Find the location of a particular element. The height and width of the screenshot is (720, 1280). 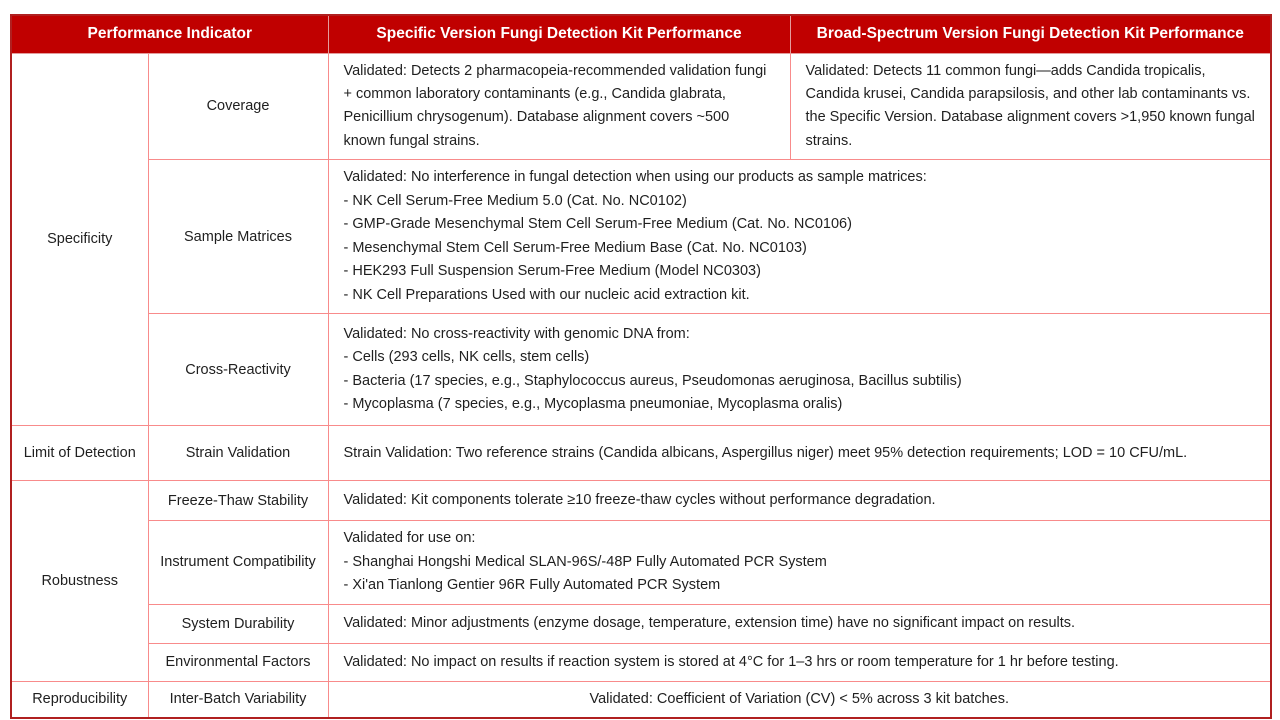

label-cross-reactivity: Cross-Reactivity is located at coordinates (238, 370).